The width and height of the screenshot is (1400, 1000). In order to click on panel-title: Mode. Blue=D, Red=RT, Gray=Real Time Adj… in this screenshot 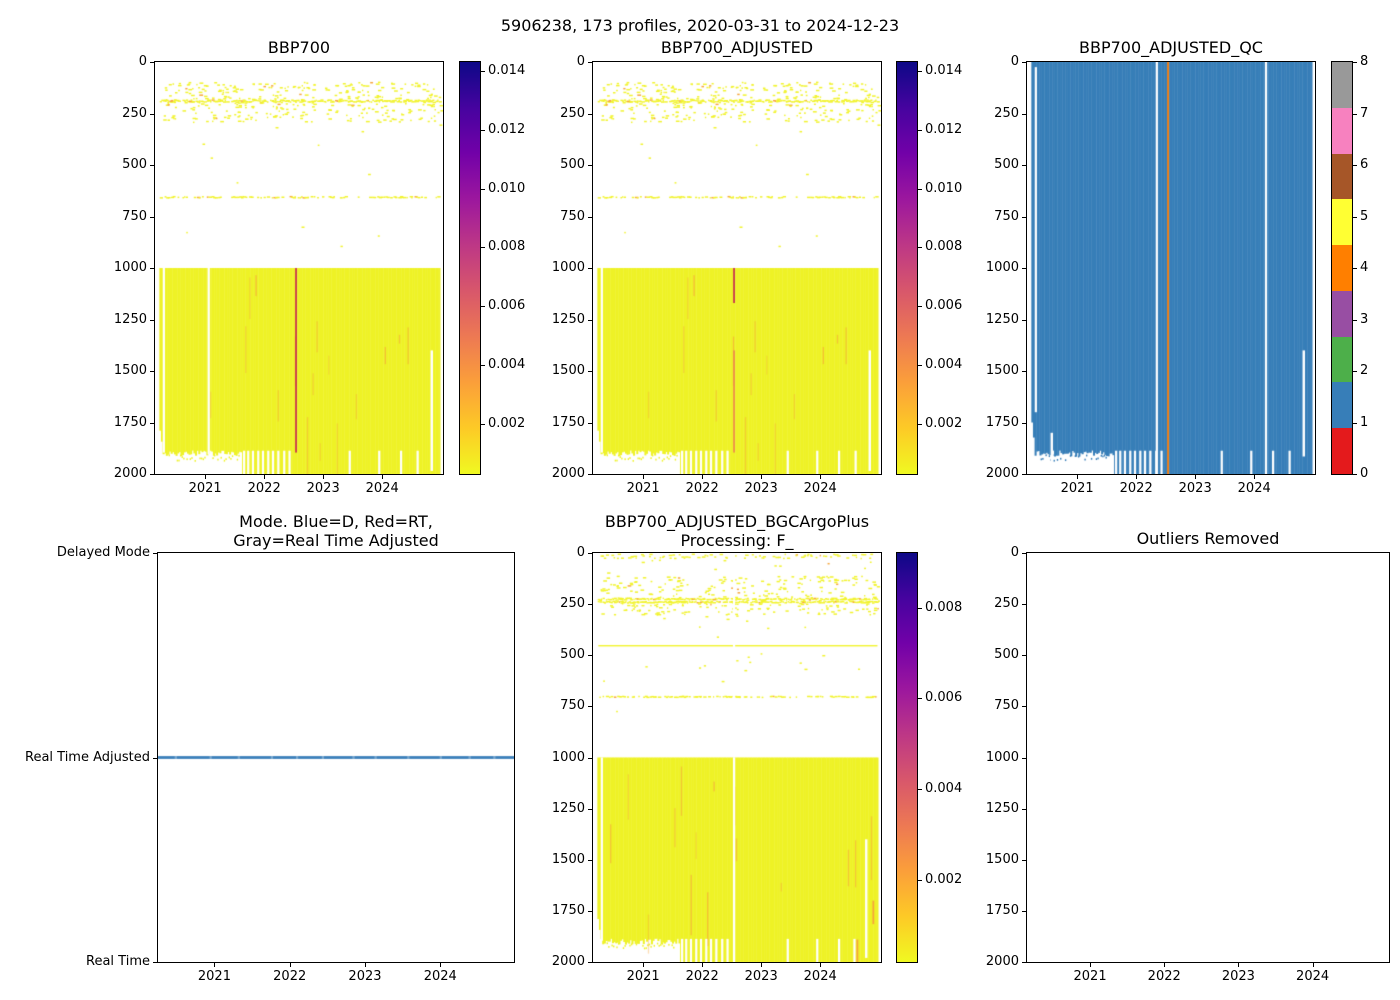, I will do `click(336, 531)`.